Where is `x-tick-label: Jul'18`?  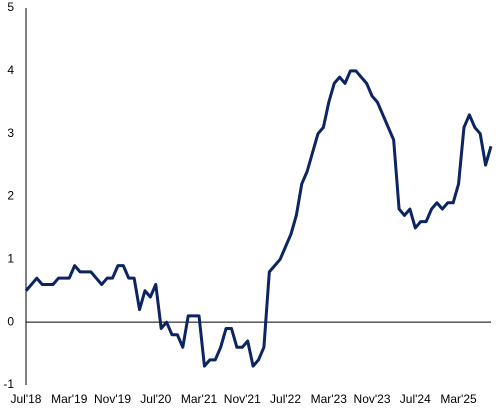 x-tick-label: Jul'18 is located at coordinates (26, 399).